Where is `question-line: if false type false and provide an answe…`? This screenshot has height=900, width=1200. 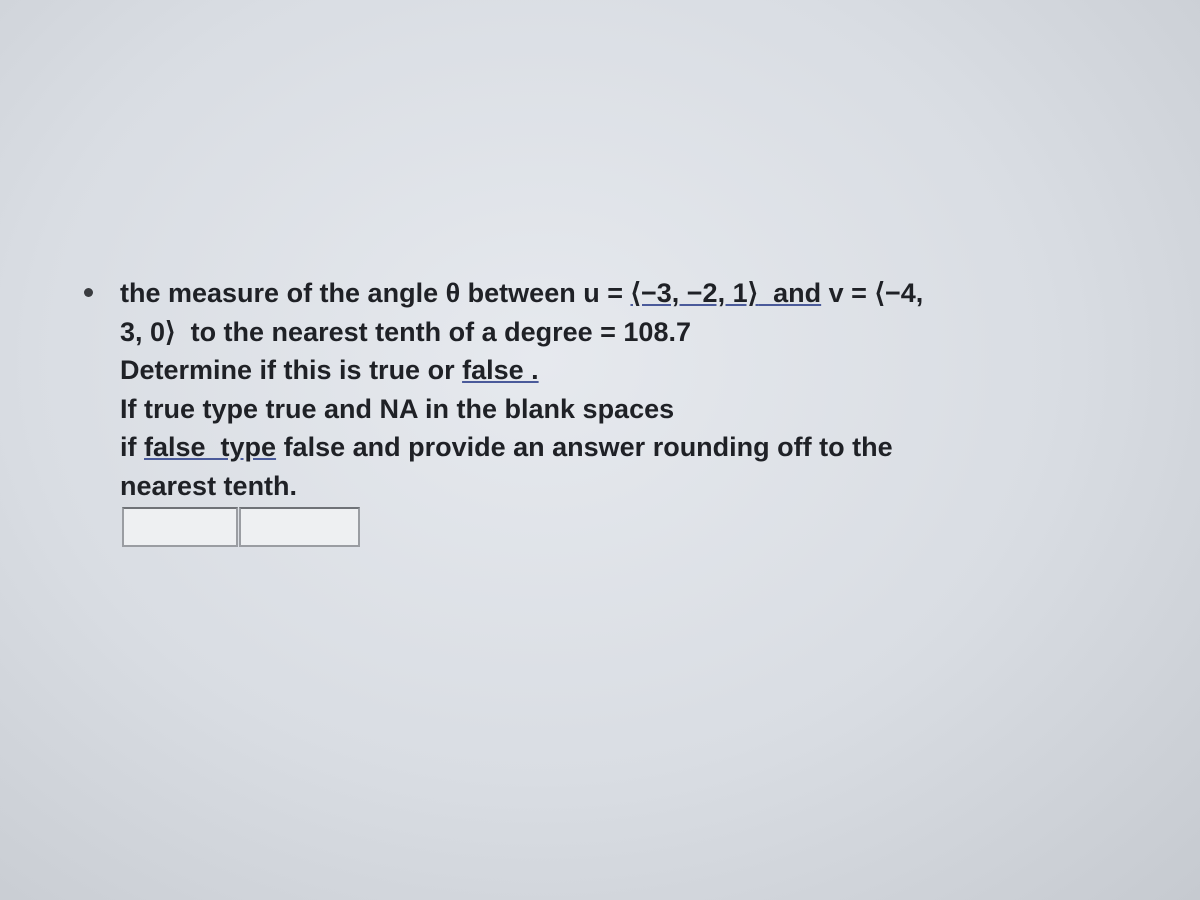
question-line: if false type false and provide an answe… is located at coordinates (650, 447).